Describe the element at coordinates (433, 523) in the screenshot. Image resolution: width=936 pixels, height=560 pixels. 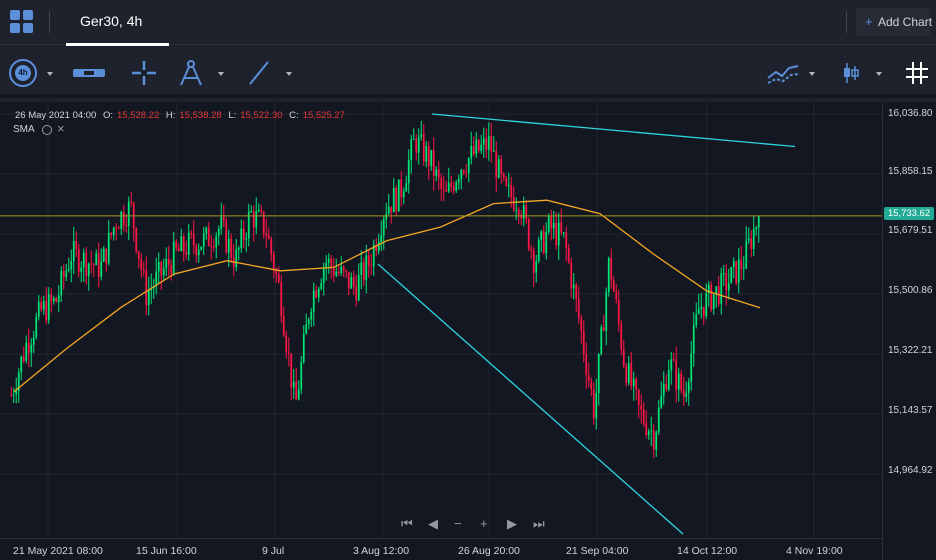
I see `scroll-left-icon: ◀` at that location.